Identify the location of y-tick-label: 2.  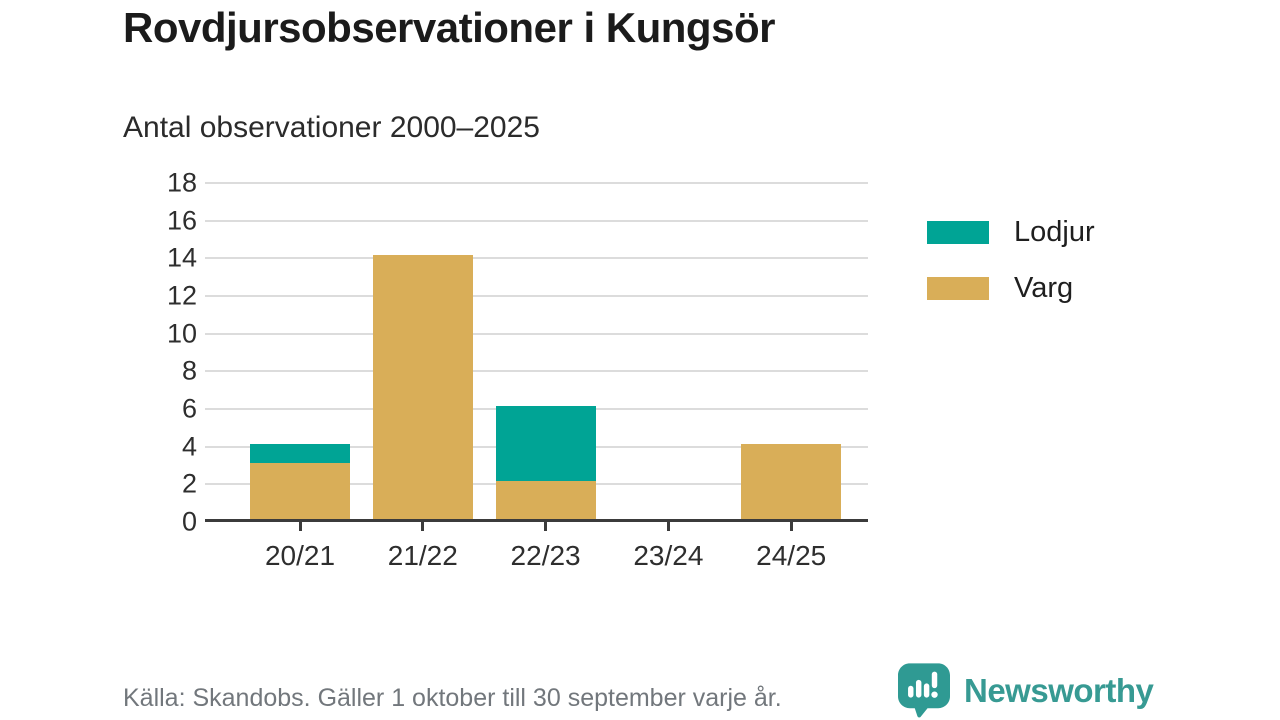
(189, 483).